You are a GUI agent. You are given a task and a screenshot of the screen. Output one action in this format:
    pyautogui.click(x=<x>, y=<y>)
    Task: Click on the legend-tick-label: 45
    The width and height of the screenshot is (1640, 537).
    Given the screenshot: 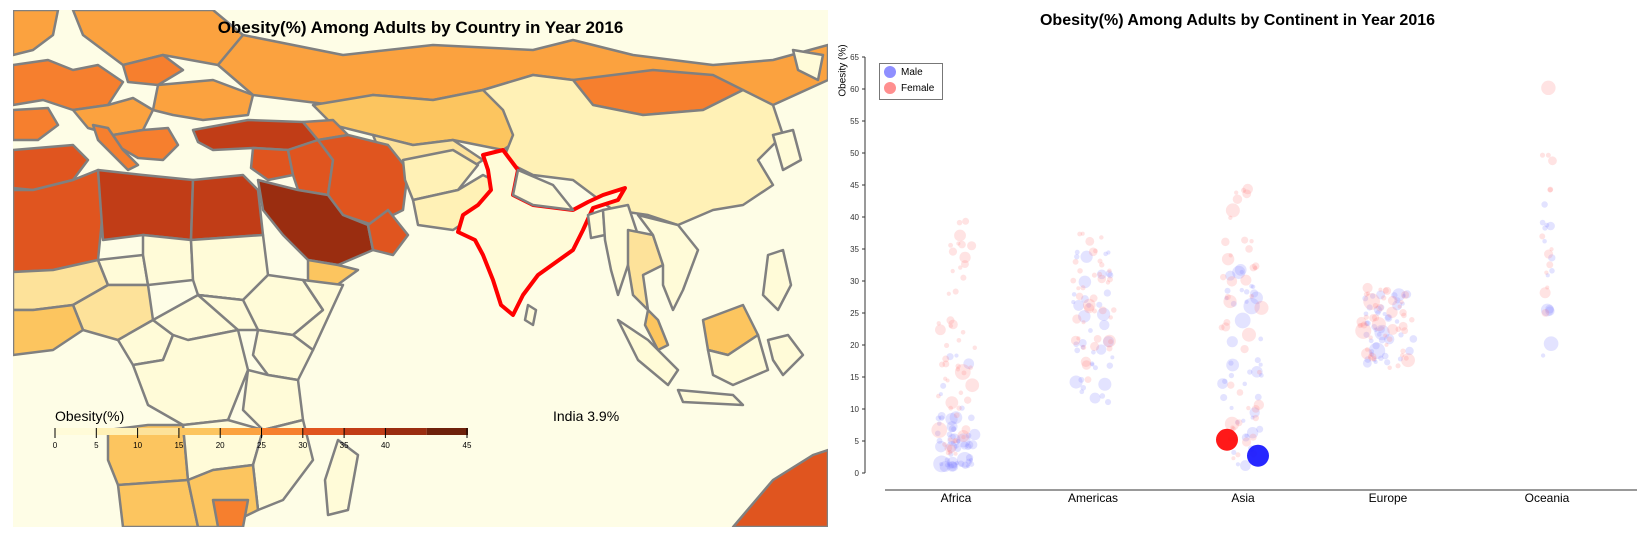 What is the action you would take?
    pyautogui.click(x=467, y=445)
    